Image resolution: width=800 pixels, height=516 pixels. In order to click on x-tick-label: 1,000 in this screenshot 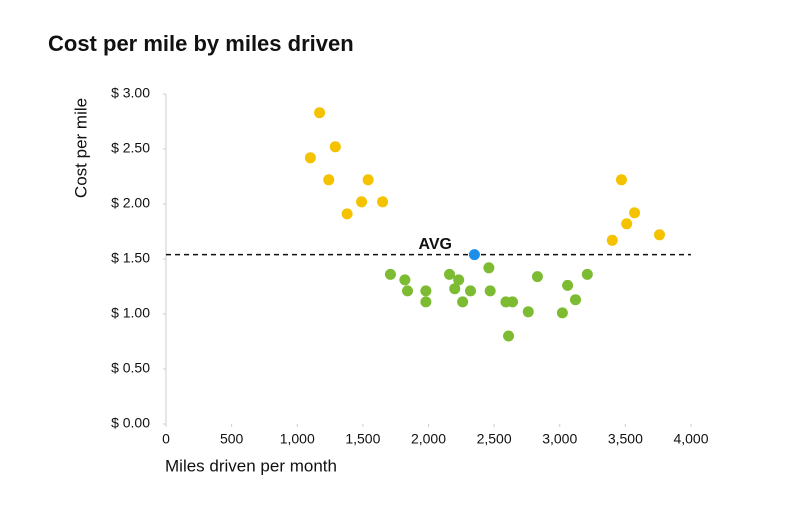, I will do `click(297, 439)`.